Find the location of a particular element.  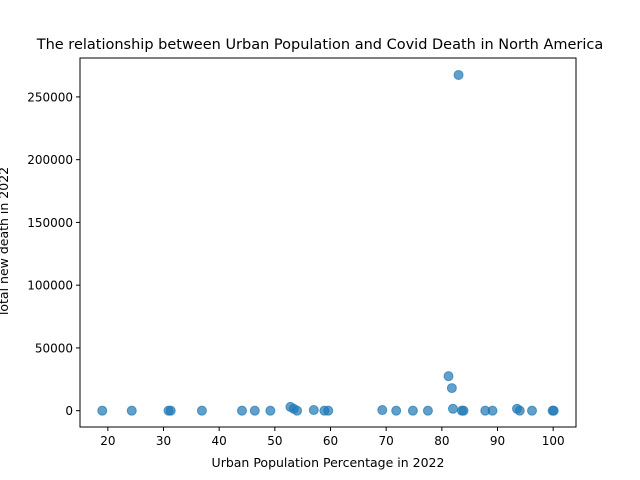

y-tick-label: 50000 is located at coordinates (54, 348).